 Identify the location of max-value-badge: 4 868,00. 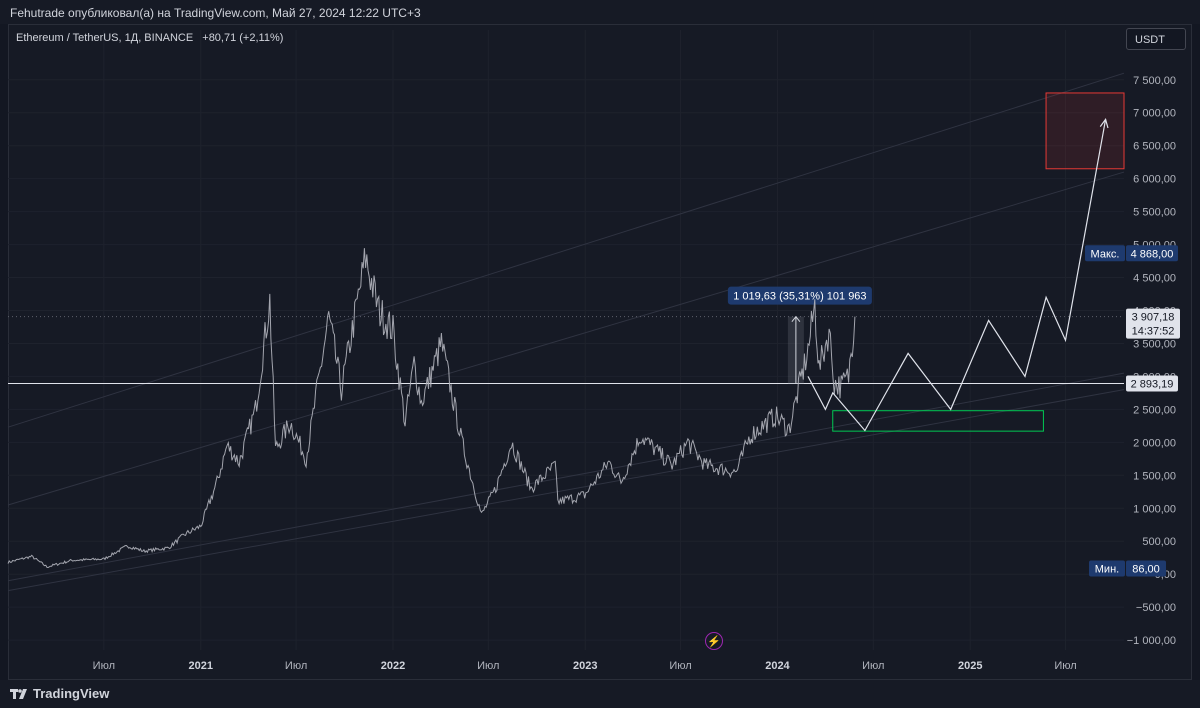
(1152, 254).